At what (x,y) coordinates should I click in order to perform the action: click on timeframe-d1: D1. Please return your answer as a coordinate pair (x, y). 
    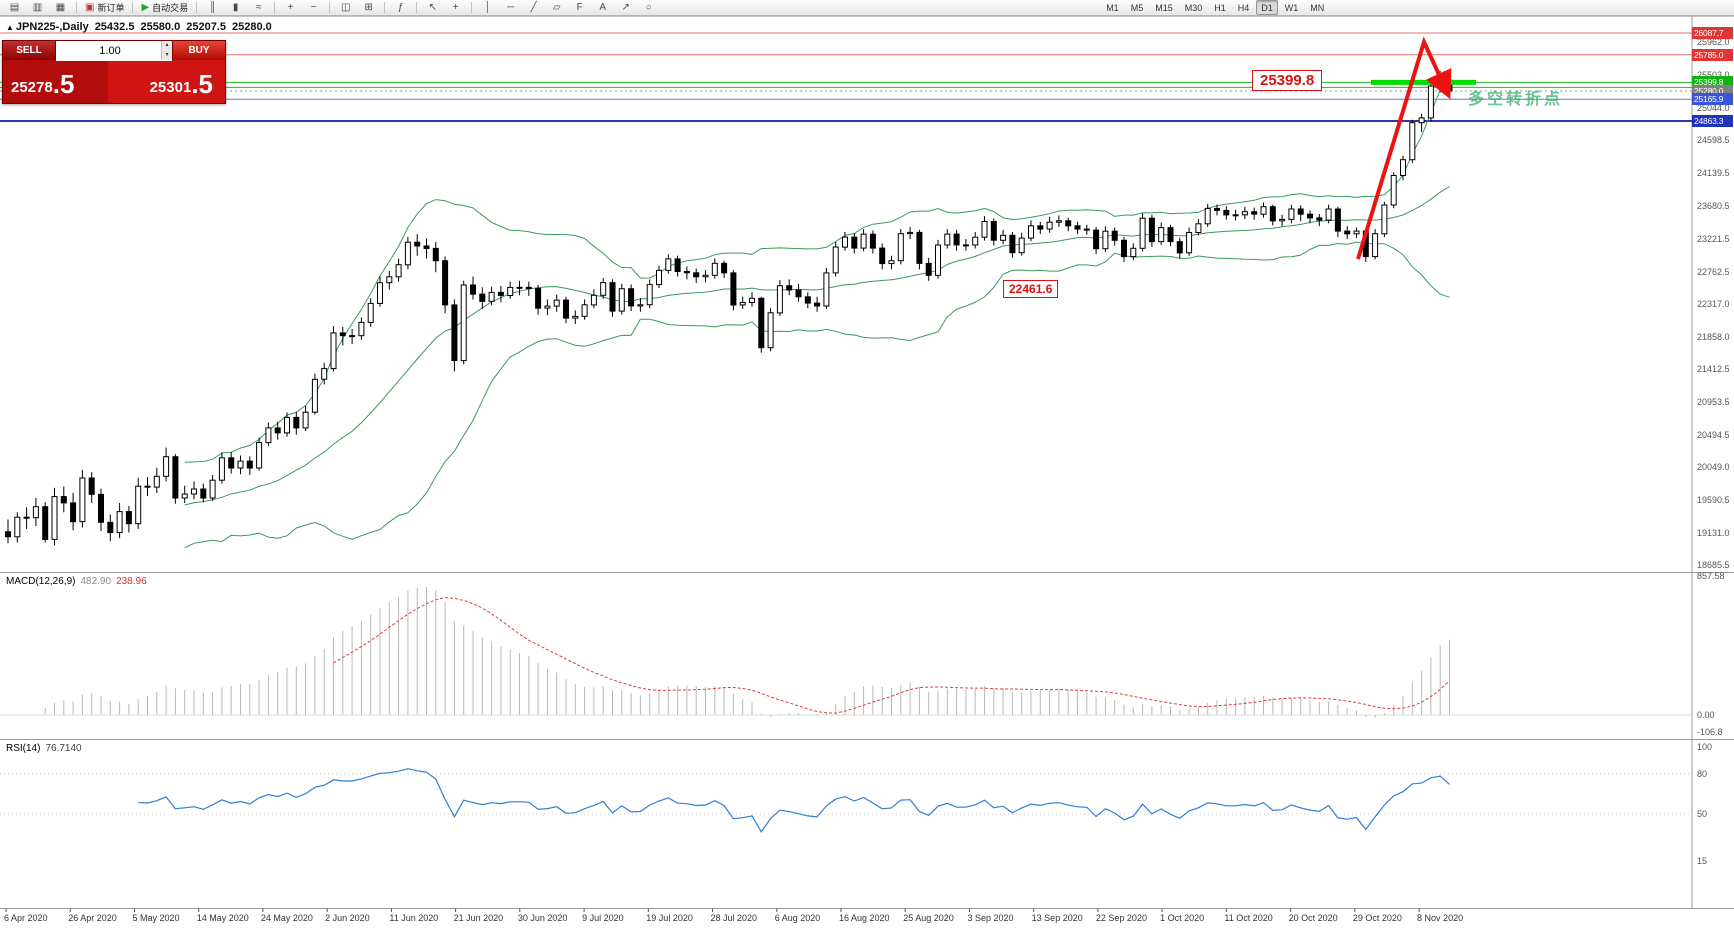
    Looking at the image, I should click on (1267, 7).